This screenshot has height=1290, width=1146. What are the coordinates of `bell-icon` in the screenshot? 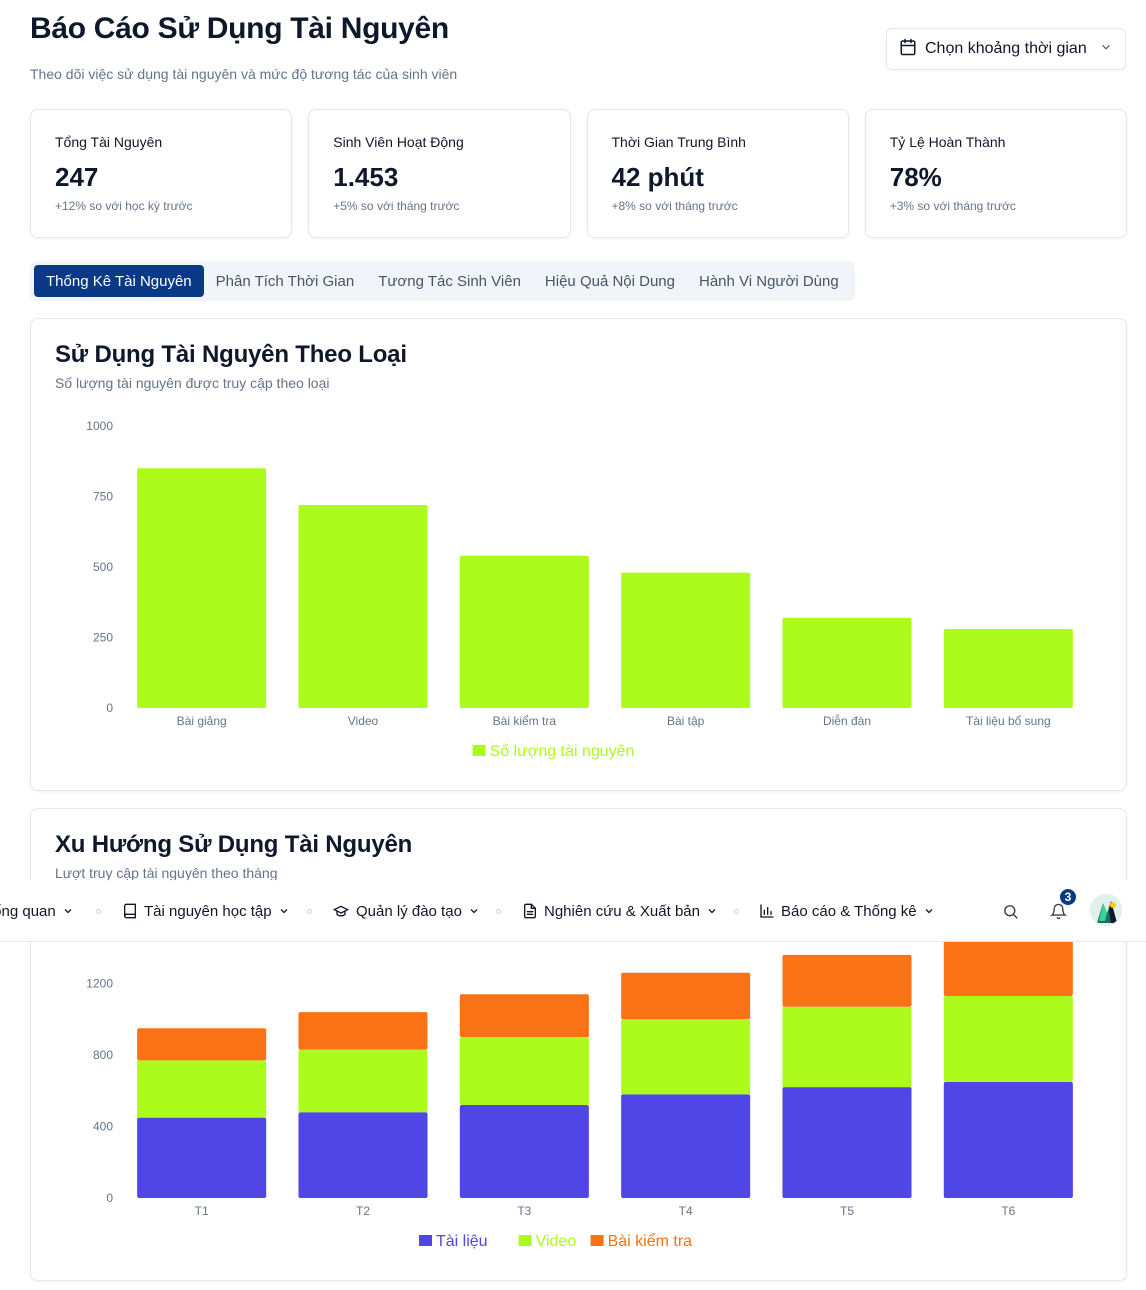 It's located at (1058, 911).